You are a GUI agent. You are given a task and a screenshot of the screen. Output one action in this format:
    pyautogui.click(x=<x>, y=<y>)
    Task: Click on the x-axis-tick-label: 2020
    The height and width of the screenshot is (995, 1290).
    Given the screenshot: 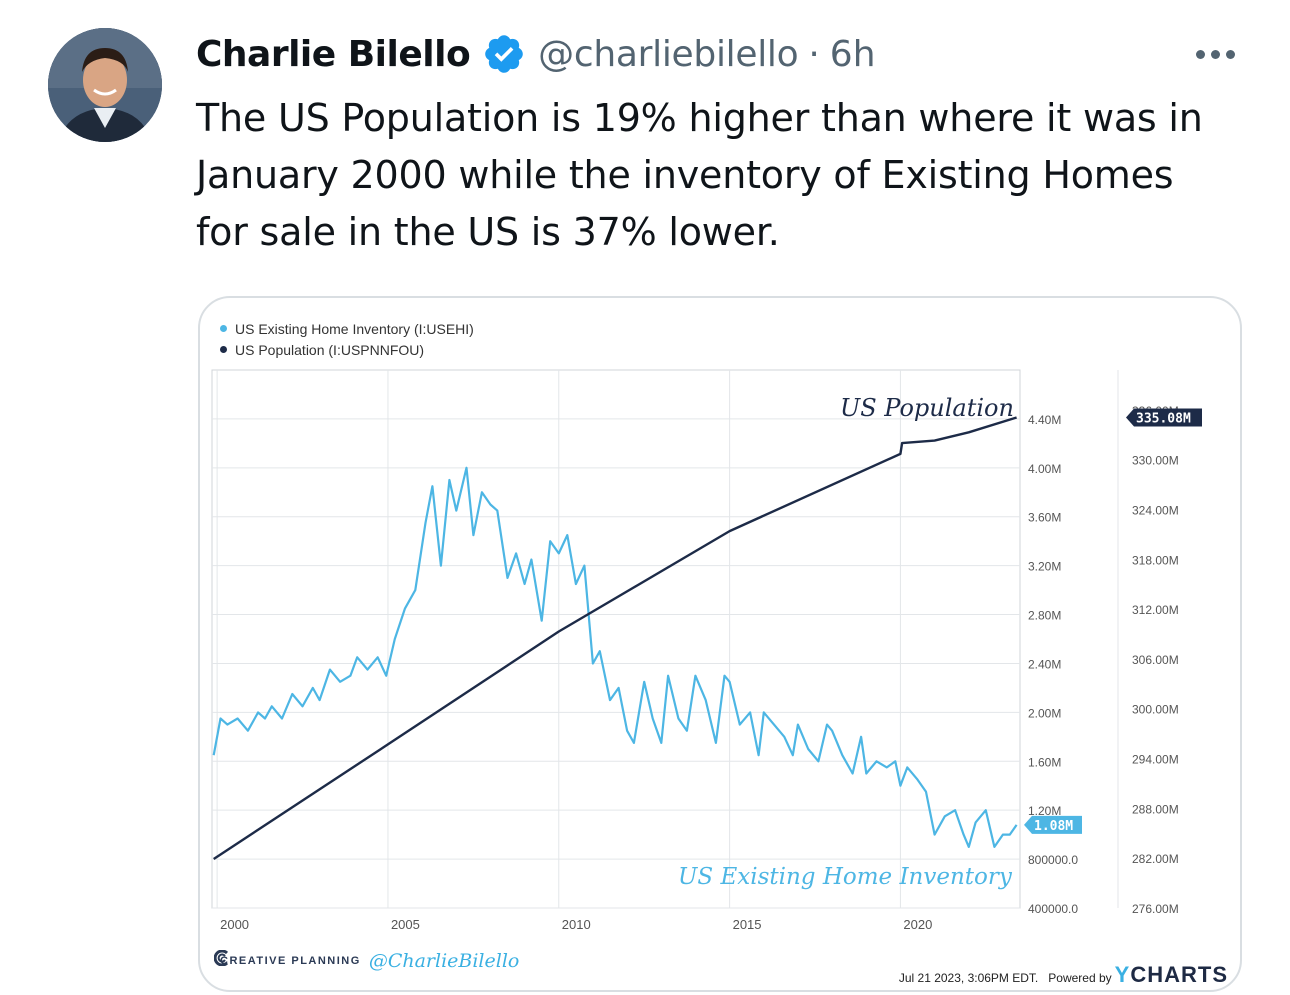 What is the action you would take?
    pyautogui.click(x=917, y=924)
    